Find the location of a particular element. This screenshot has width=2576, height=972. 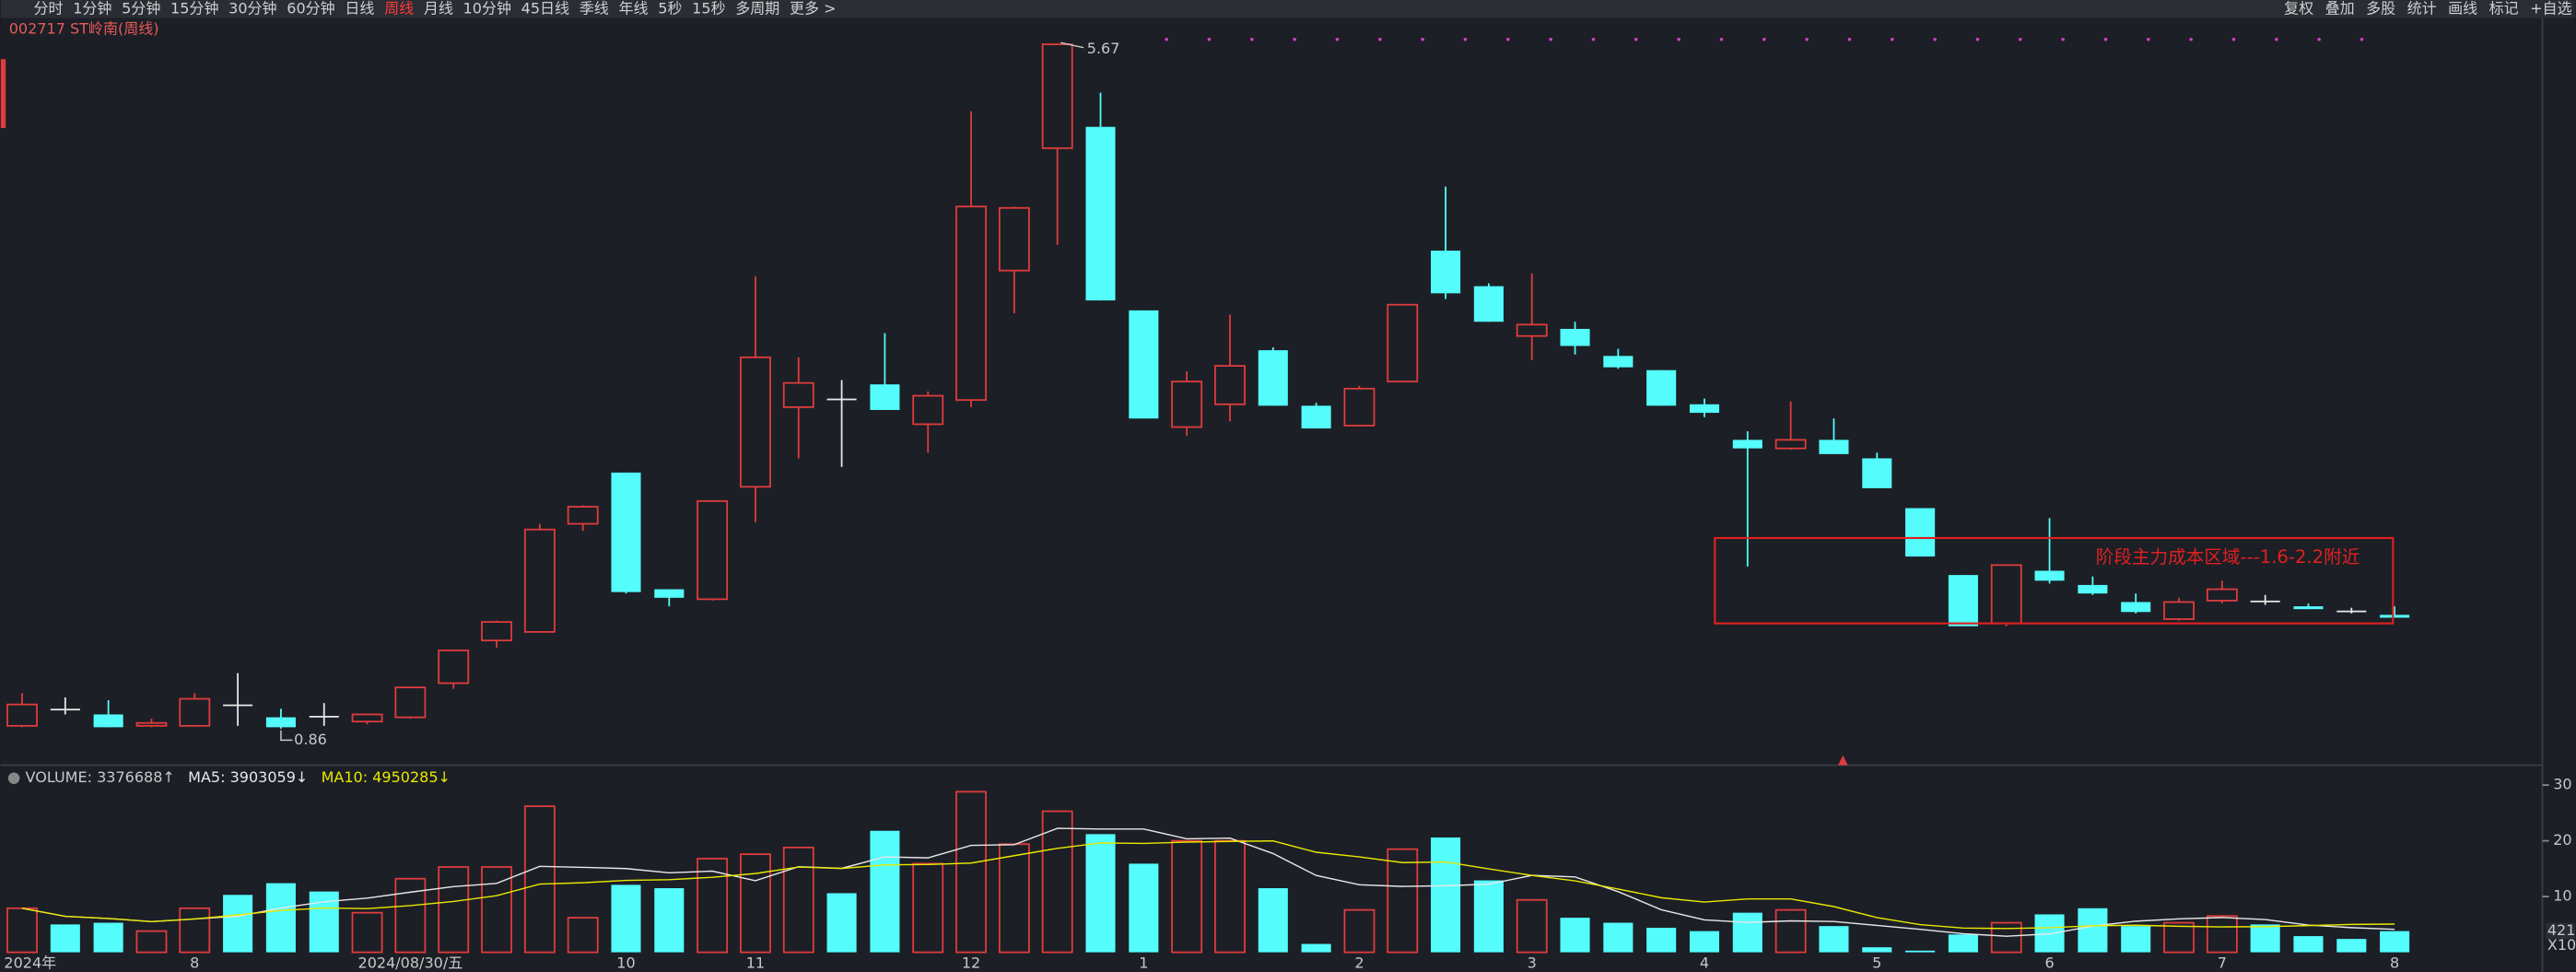

toolbar-item: 45日线 is located at coordinates (545, 9).